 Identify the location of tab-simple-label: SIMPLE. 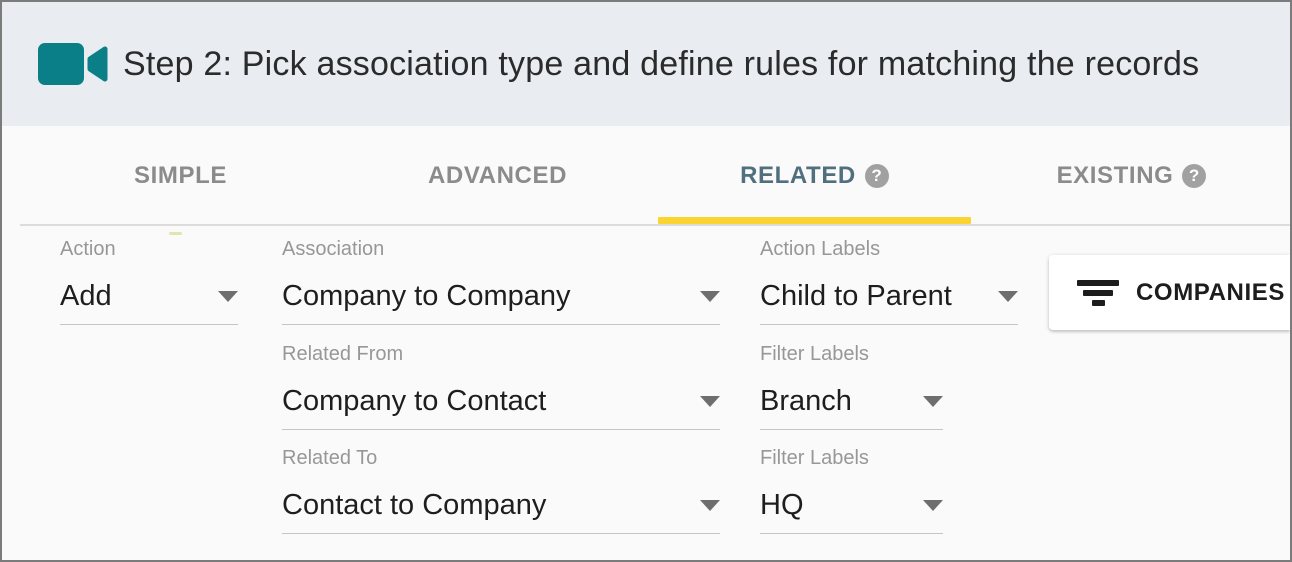
(180, 175).